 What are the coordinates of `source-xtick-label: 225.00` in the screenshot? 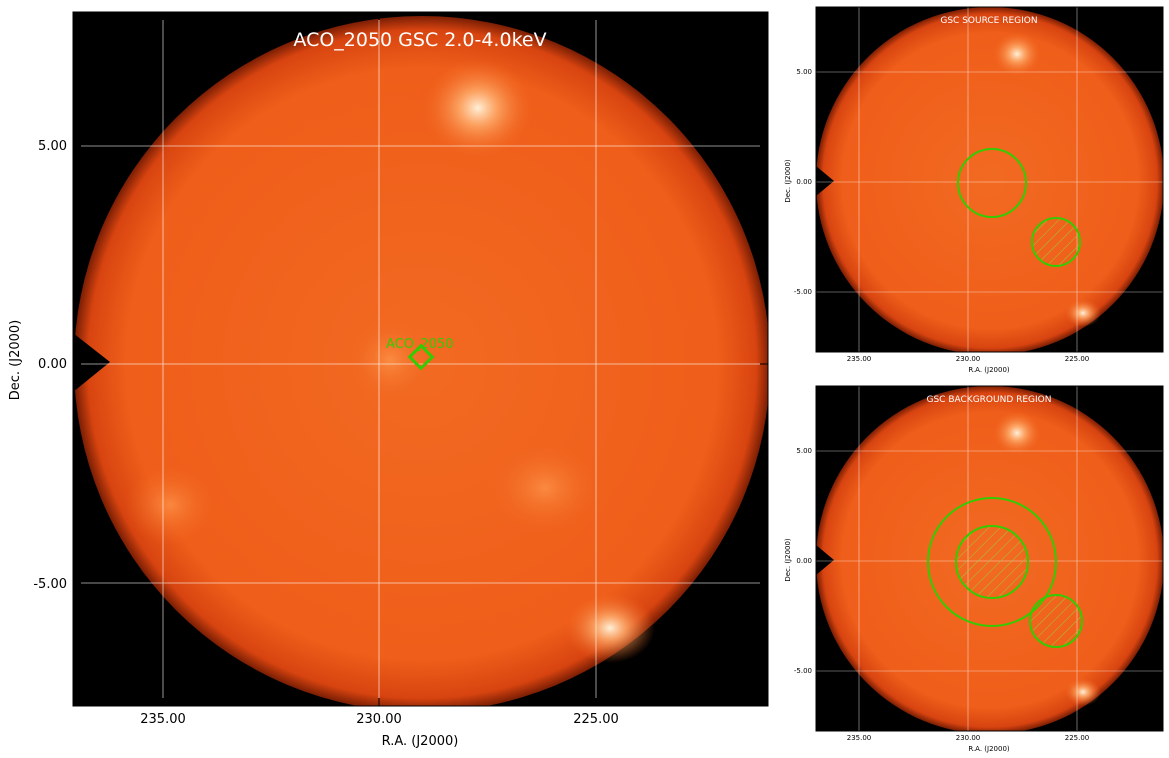 It's located at (1077, 359).